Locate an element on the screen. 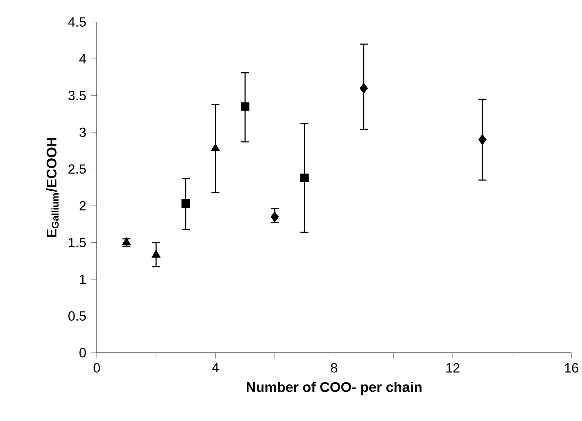 This screenshot has width=582, height=421. y-tick-label: 0 is located at coordinates (83, 353).